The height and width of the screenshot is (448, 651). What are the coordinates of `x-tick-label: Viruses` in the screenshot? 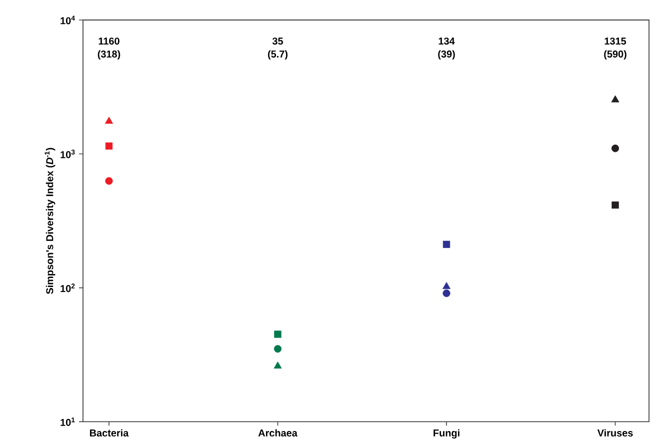 It's located at (615, 433).